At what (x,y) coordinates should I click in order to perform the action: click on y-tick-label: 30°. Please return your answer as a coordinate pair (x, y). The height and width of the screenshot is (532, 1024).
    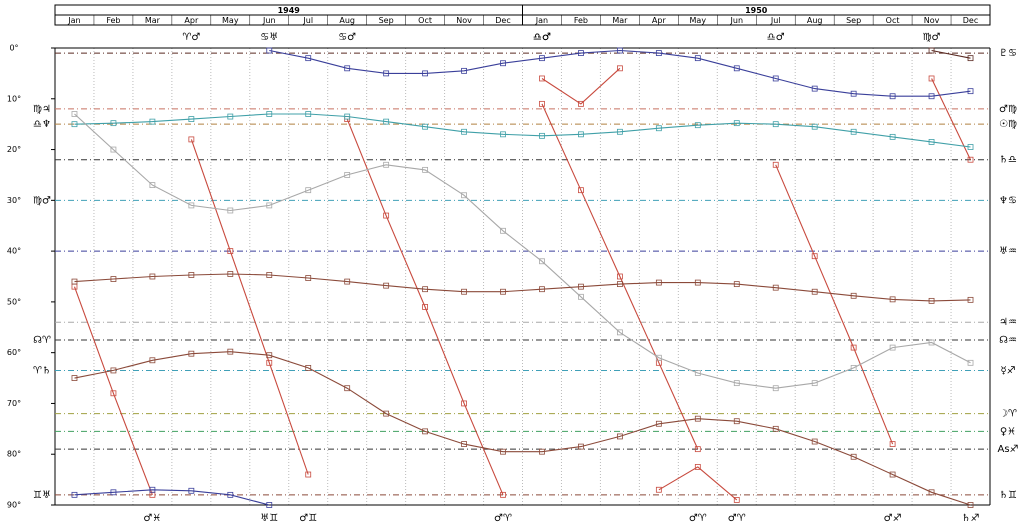
    Looking at the image, I should click on (14, 200).